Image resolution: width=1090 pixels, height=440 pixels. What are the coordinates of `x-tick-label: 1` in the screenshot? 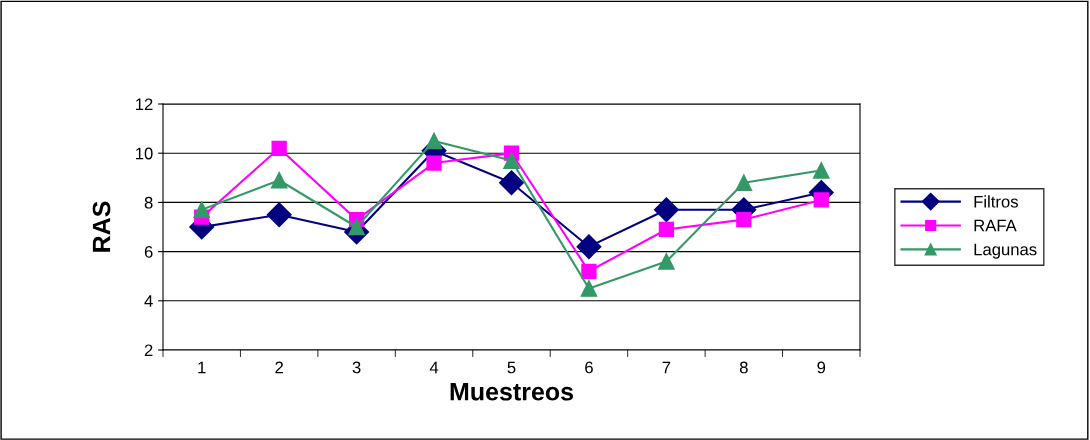 It's located at (202, 367).